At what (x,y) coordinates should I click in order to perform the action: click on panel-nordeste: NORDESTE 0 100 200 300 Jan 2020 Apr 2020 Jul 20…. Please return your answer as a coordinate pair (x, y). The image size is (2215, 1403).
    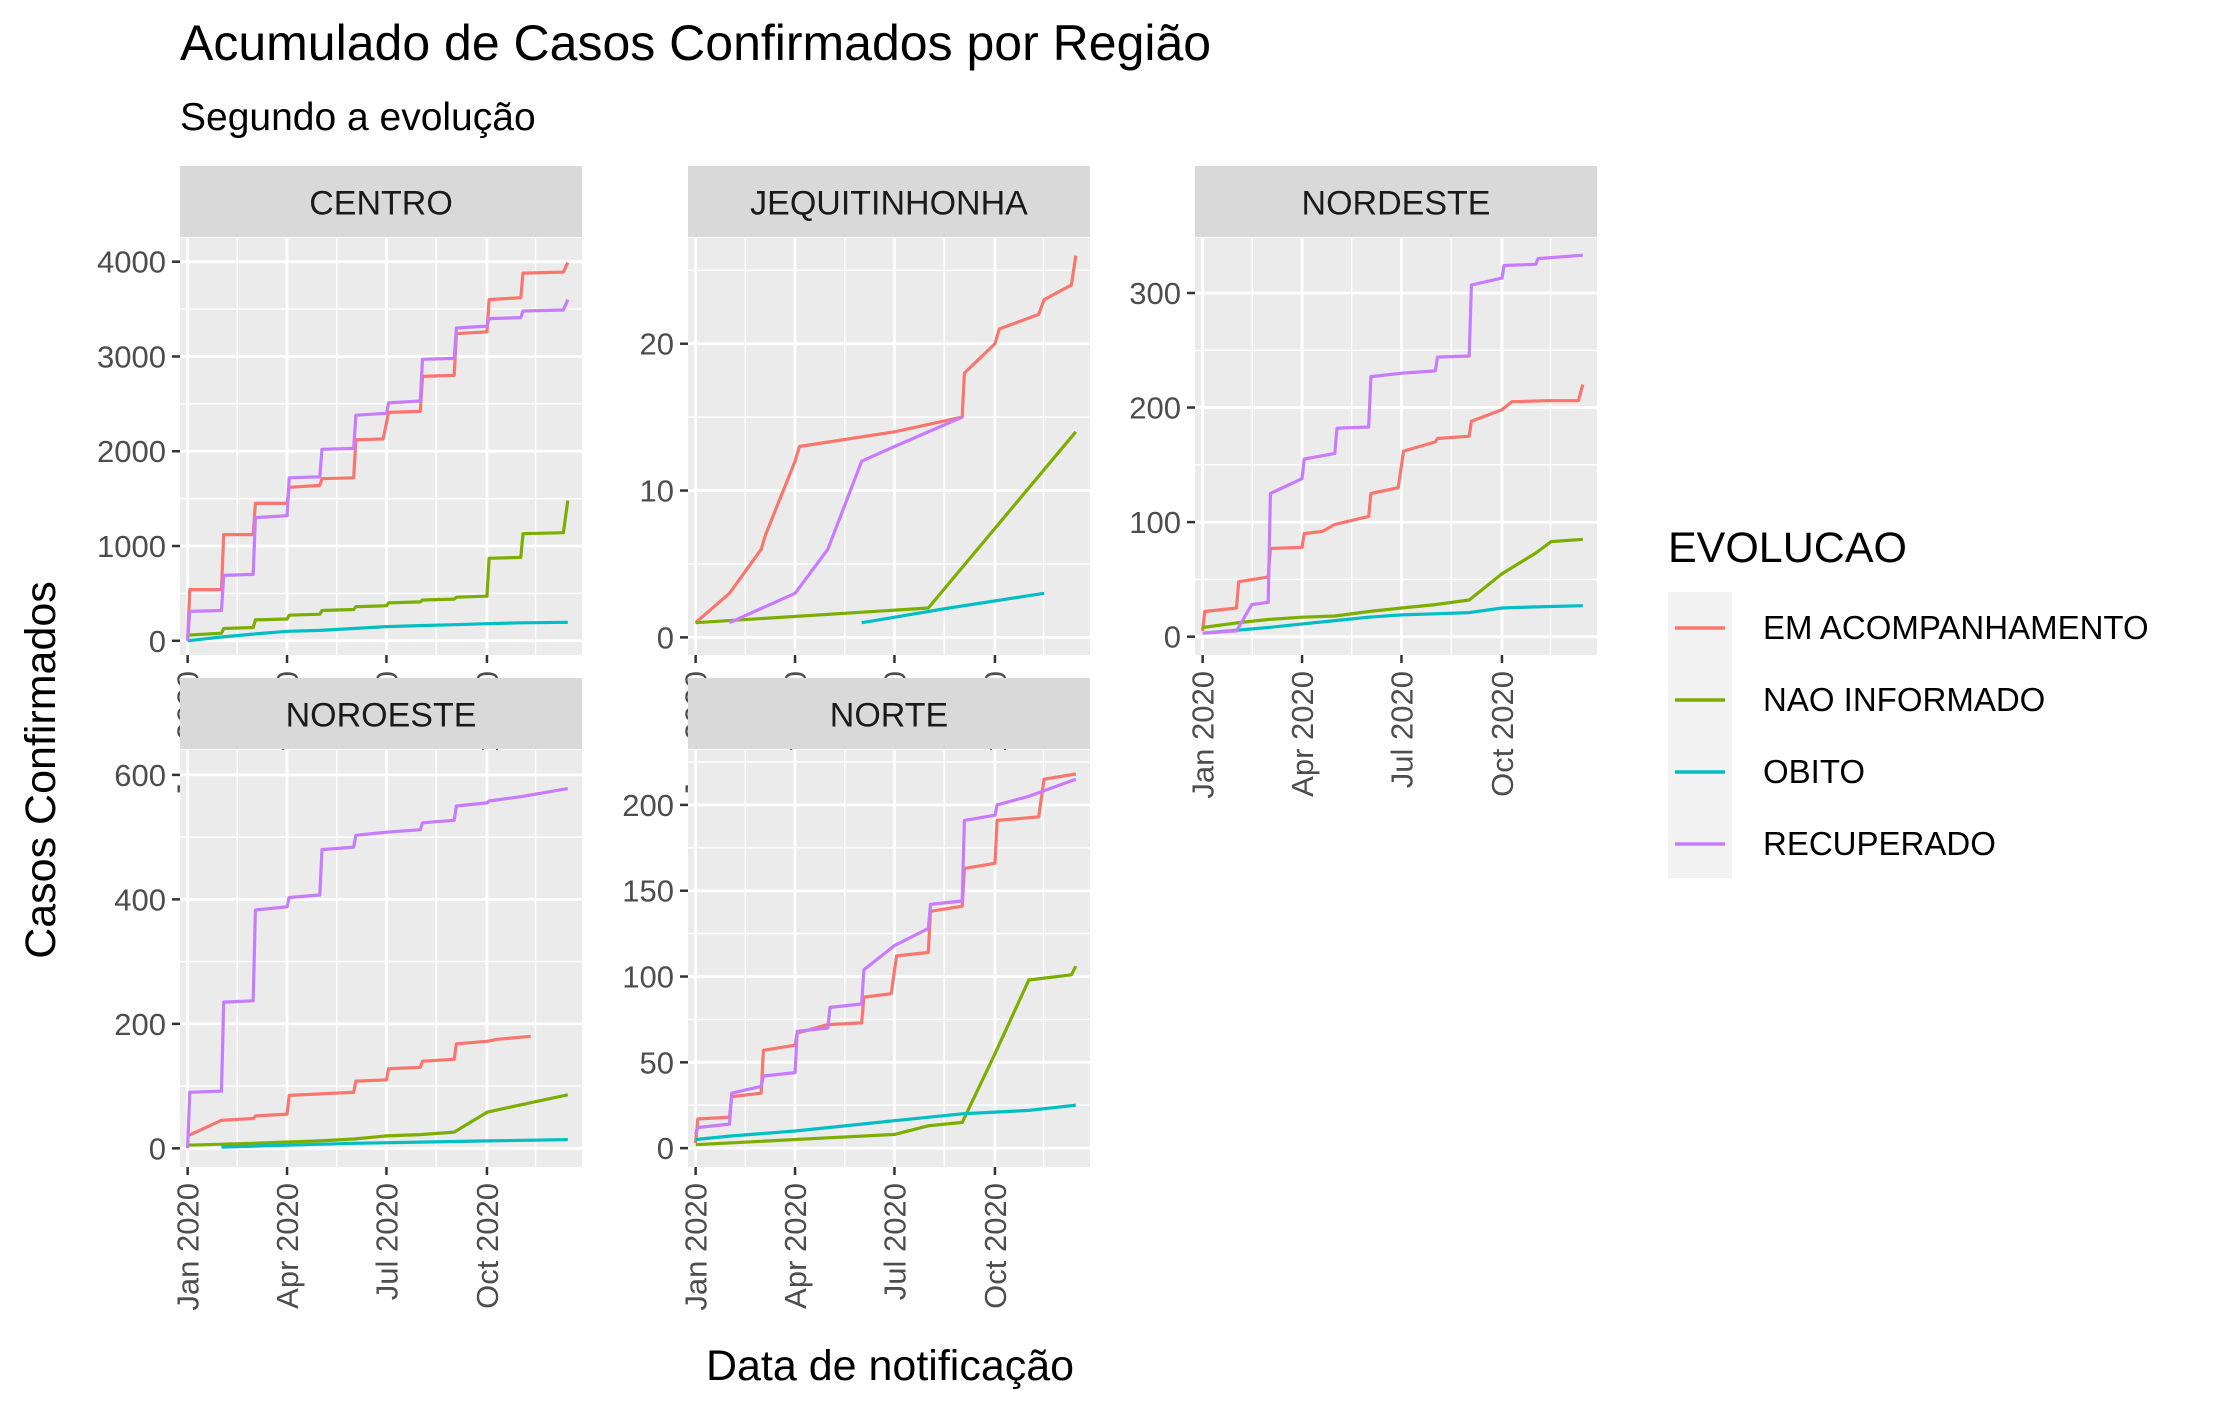
    Looking at the image, I should click on (1363, 482).